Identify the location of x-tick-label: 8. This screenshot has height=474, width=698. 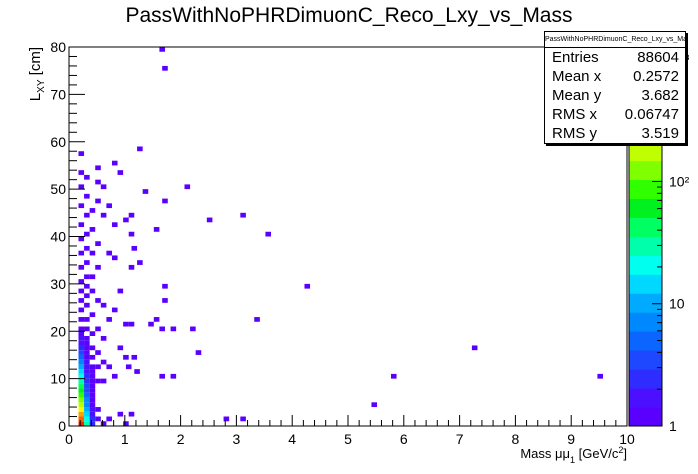
(516, 439).